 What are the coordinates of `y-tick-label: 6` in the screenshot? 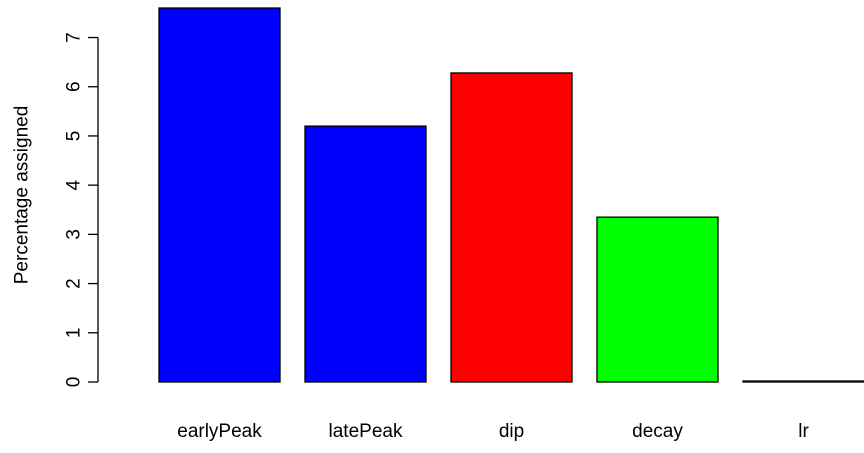 It's located at (74, 86).